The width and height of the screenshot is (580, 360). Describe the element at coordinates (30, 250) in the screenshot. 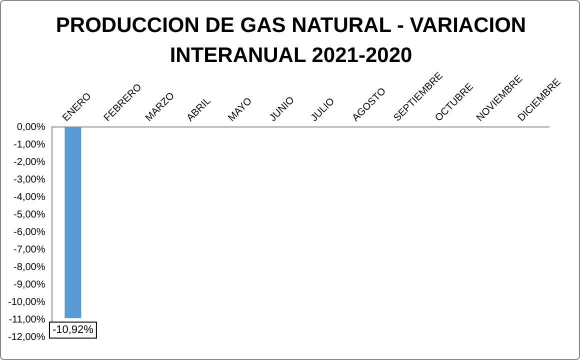

I see `y-tick-label: -7,00%` at that location.